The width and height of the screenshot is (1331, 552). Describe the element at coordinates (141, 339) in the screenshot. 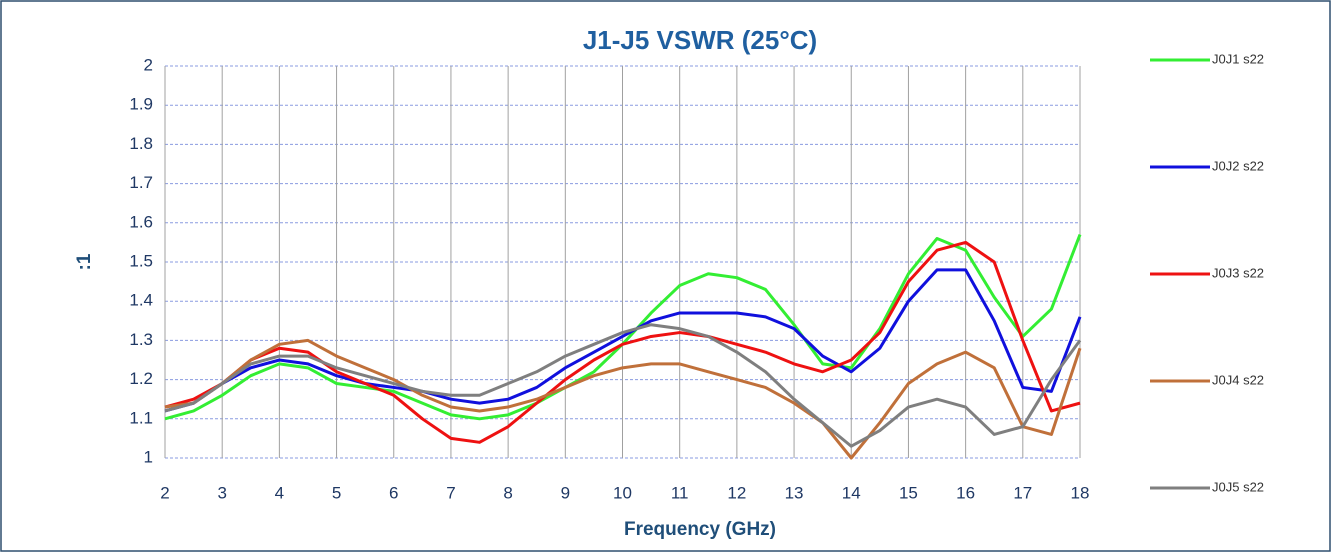

I see `y-tick-label: 1.3` at that location.